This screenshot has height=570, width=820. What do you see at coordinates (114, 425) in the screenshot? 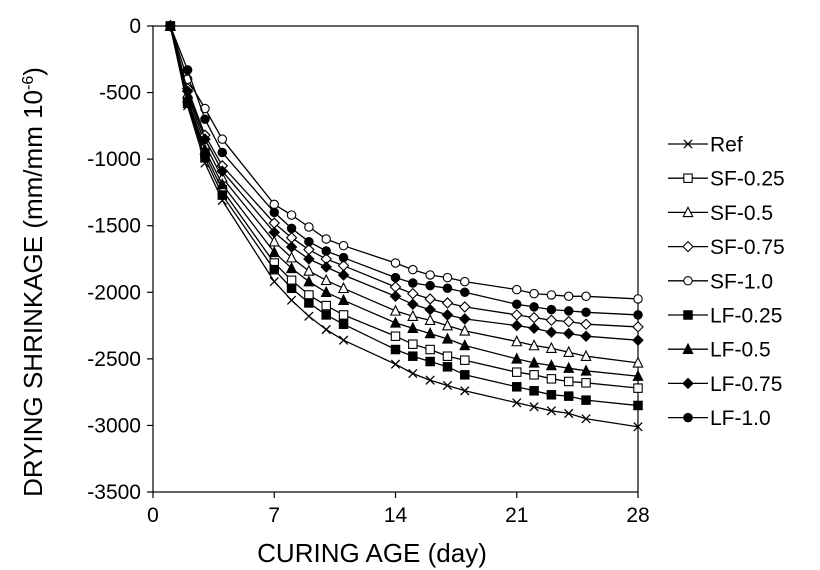
I see `y-tick-label: -3000` at bounding box center [114, 425].